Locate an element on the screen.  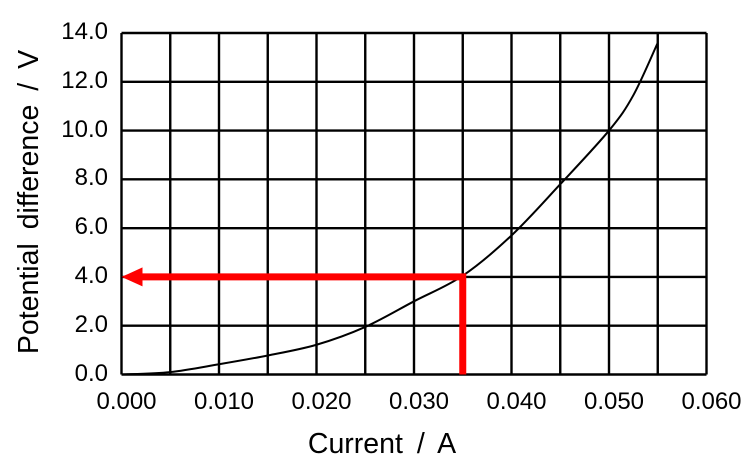
annotation-arrowhead is located at coordinates (132, 277).